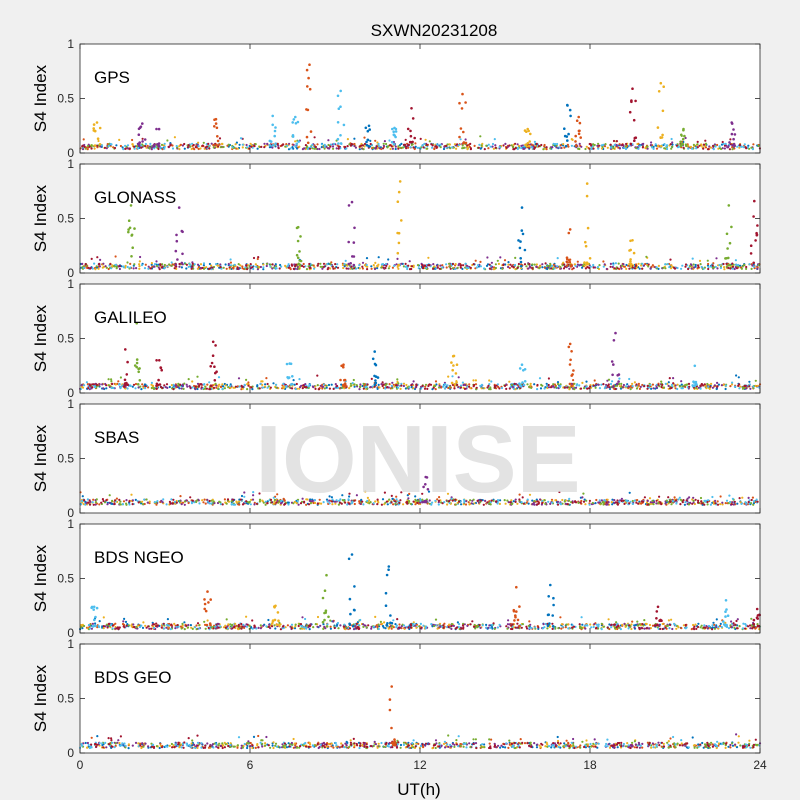 The image size is (800, 800). Describe the element at coordinates (420, 458) in the screenshot. I see `plot-area` at that location.